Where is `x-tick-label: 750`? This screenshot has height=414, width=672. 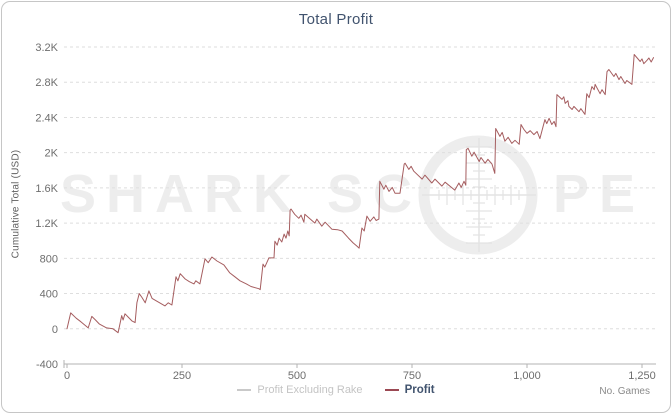
x-tick-label: 750 is located at coordinates (412, 376).